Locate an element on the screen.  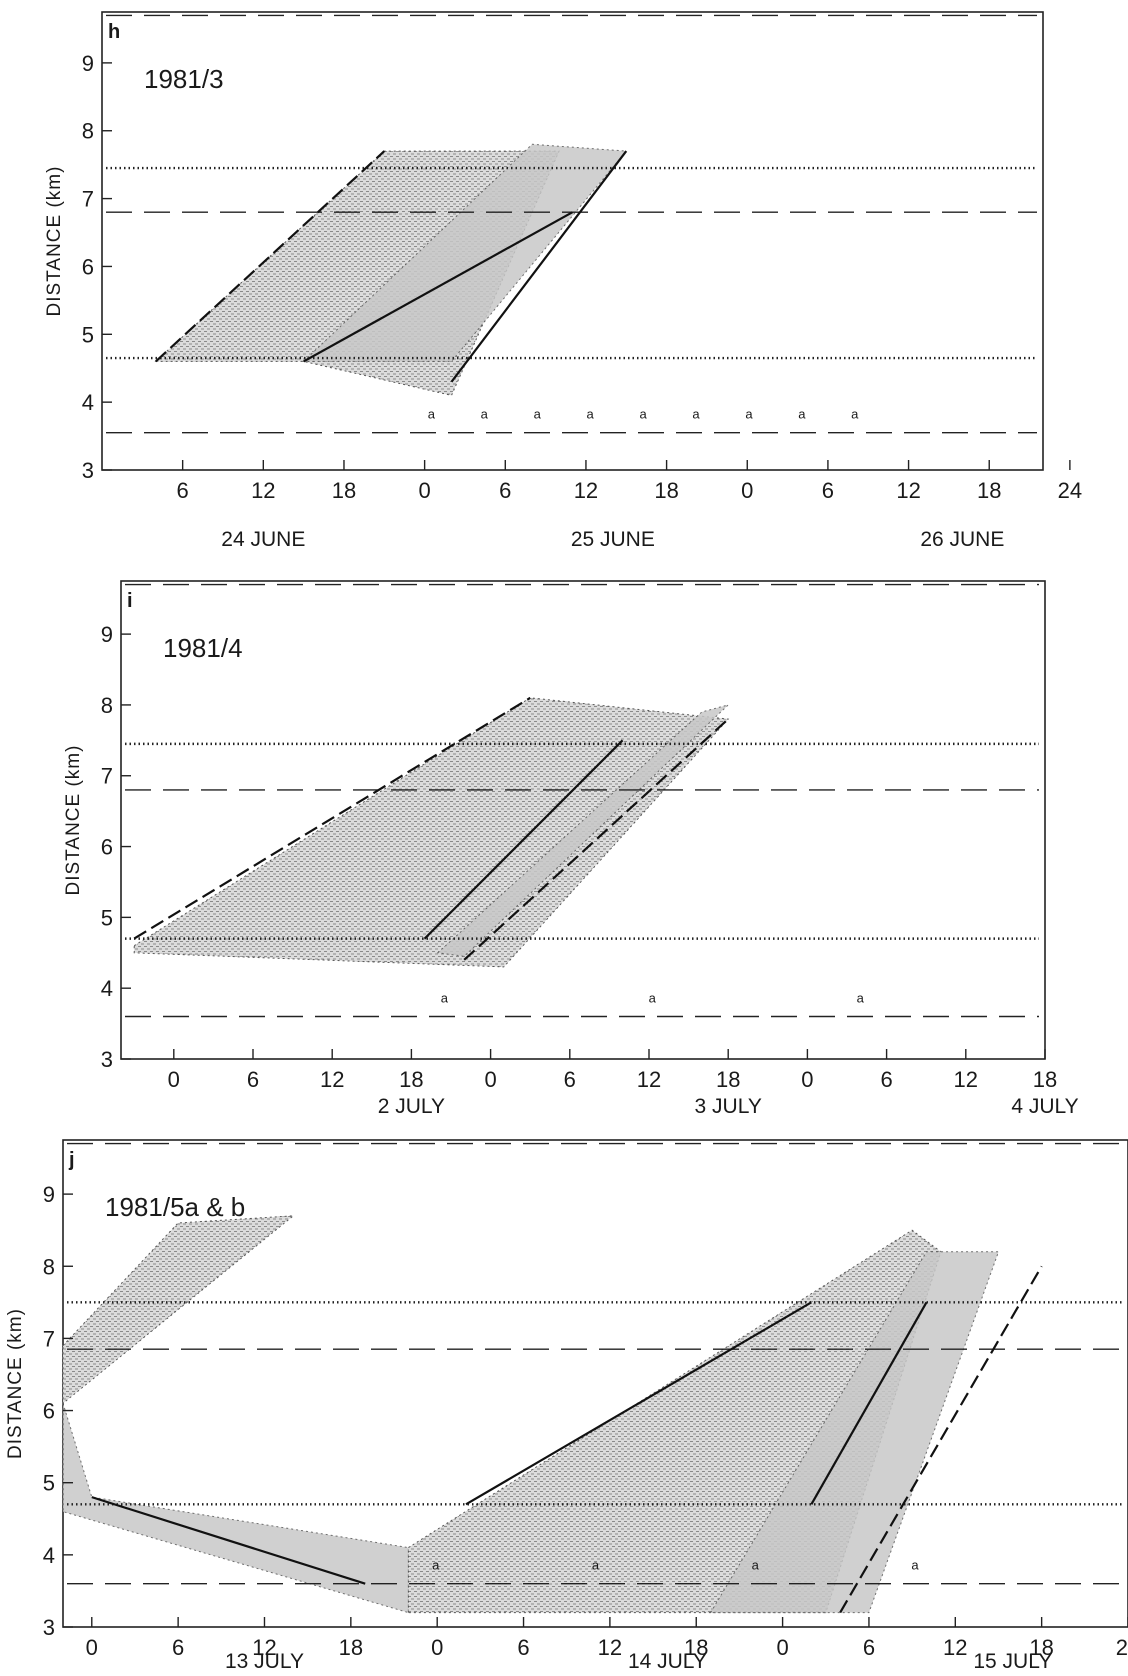
date-label: 25 JUNE is located at coordinates (613, 539).